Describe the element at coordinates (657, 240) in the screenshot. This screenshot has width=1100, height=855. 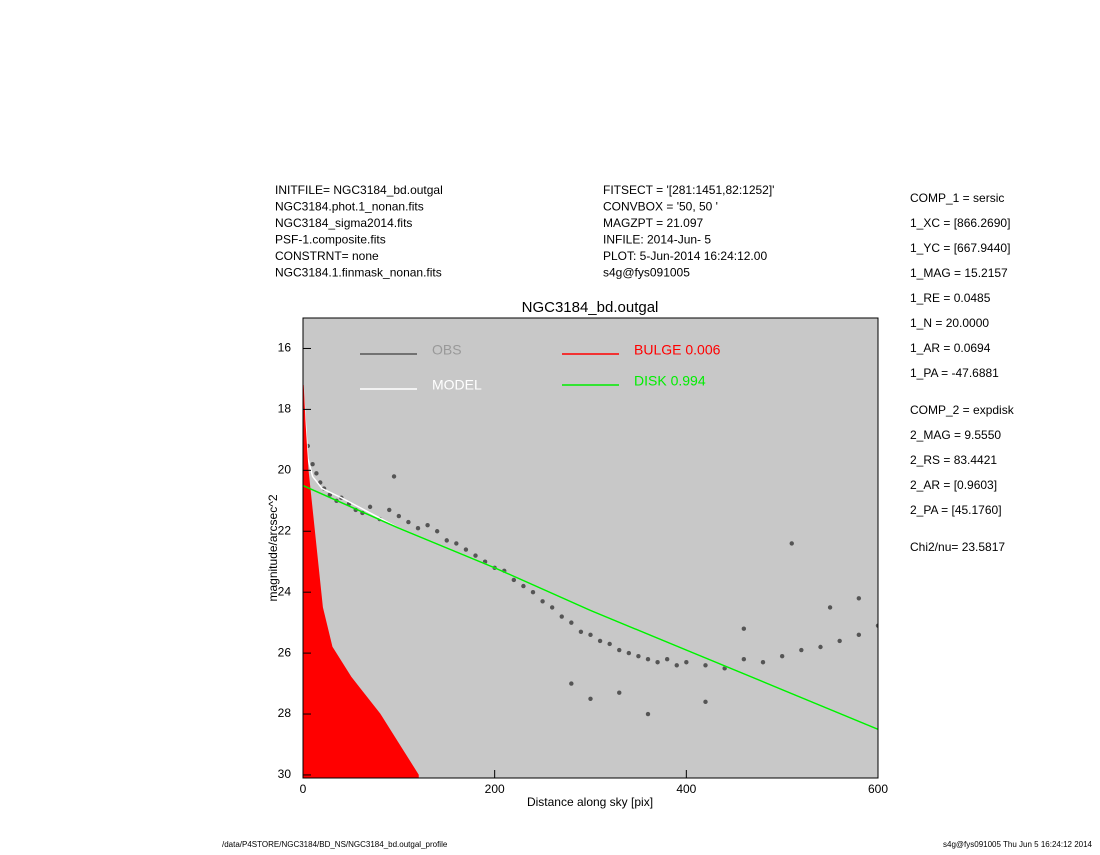
I see `header-line: INFILE: 2014-Jun- 5` at that location.